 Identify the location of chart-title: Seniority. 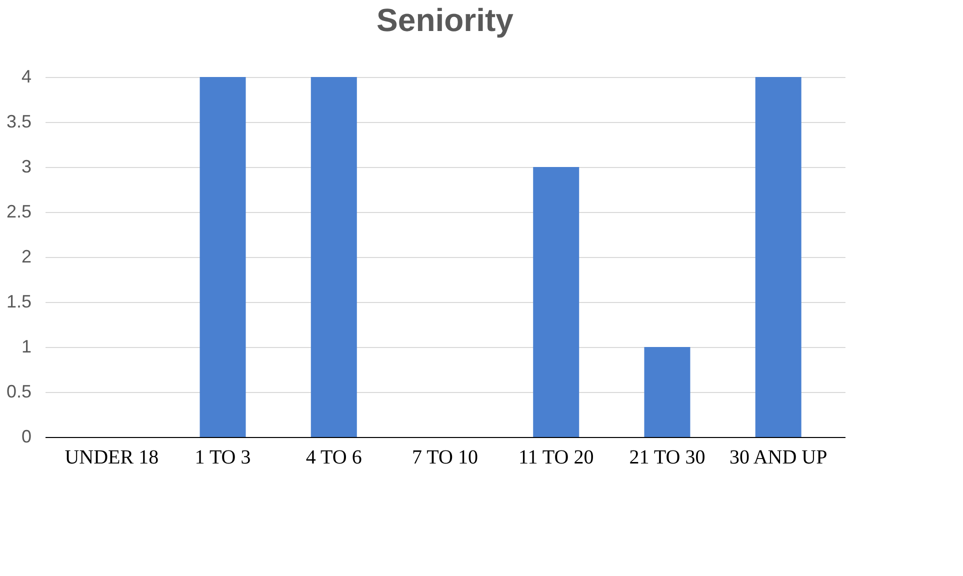
(445, 20).